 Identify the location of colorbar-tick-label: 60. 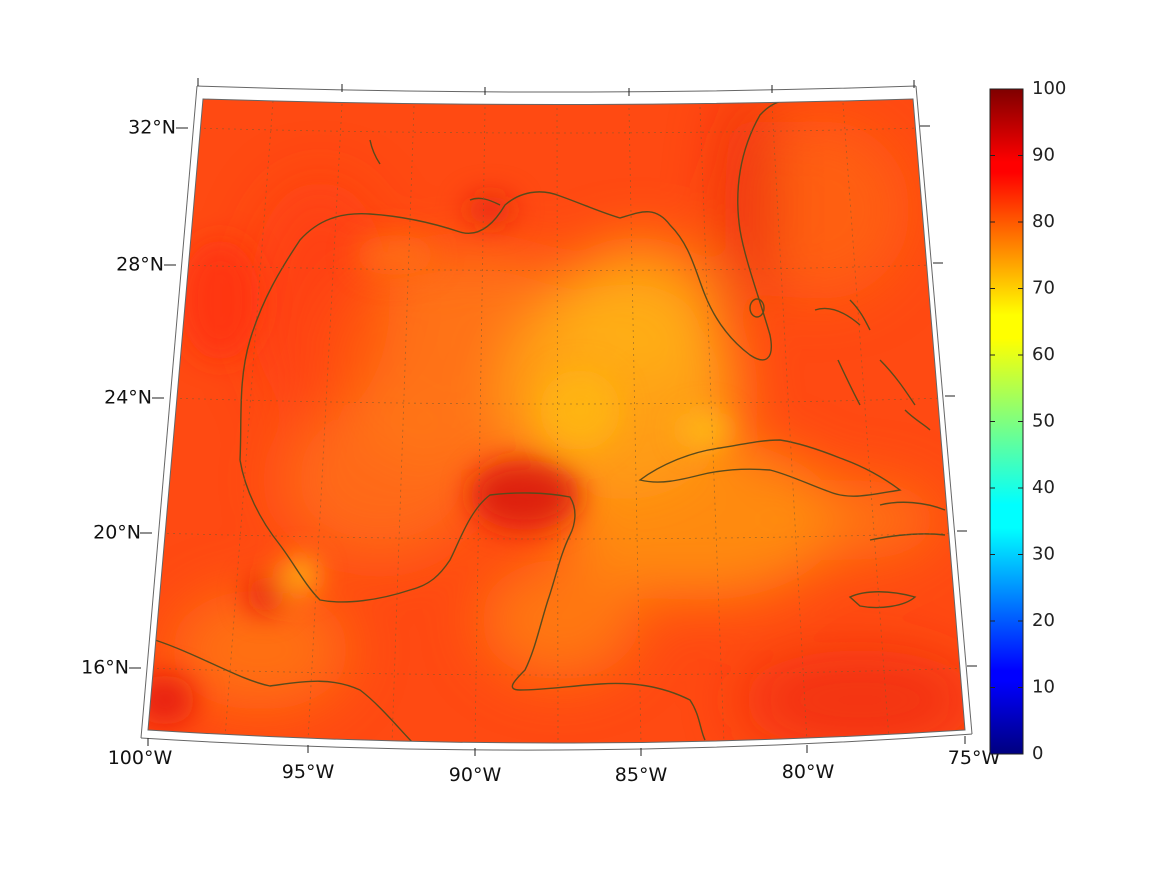
(1043, 354).